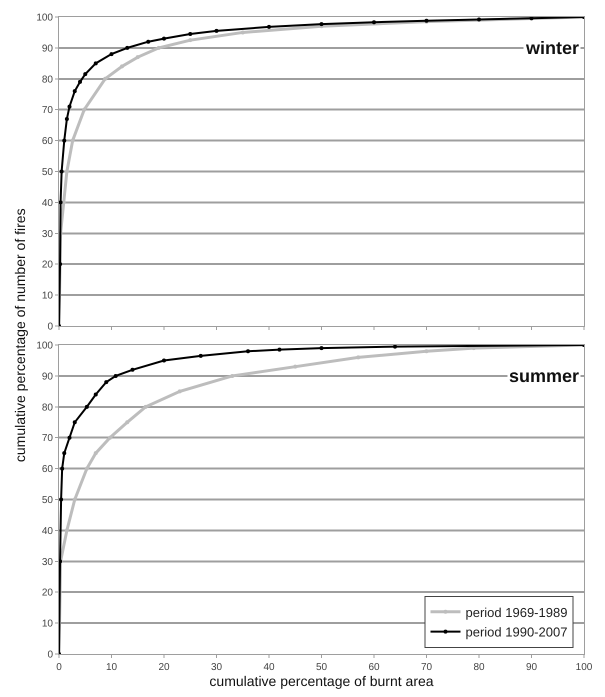 This screenshot has height=697, width=605. I want to click on x-tick-label: 60, so click(374, 667).